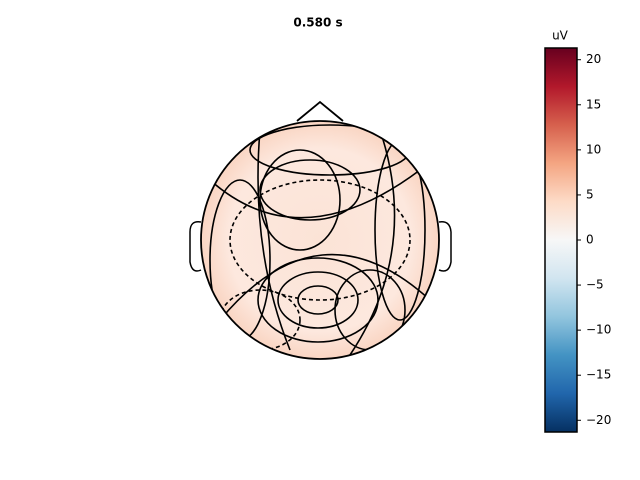 The height and width of the screenshot is (480, 640). What do you see at coordinates (560, 36) in the screenshot?
I see `colorbar-label: uV` at bounding box center [560, 36].